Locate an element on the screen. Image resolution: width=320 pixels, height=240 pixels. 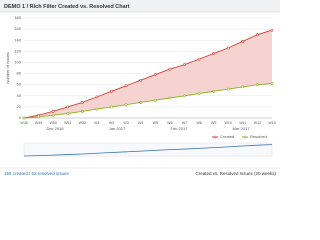
x-group-label: Feb 2017 is located at coordinates (180, 128).